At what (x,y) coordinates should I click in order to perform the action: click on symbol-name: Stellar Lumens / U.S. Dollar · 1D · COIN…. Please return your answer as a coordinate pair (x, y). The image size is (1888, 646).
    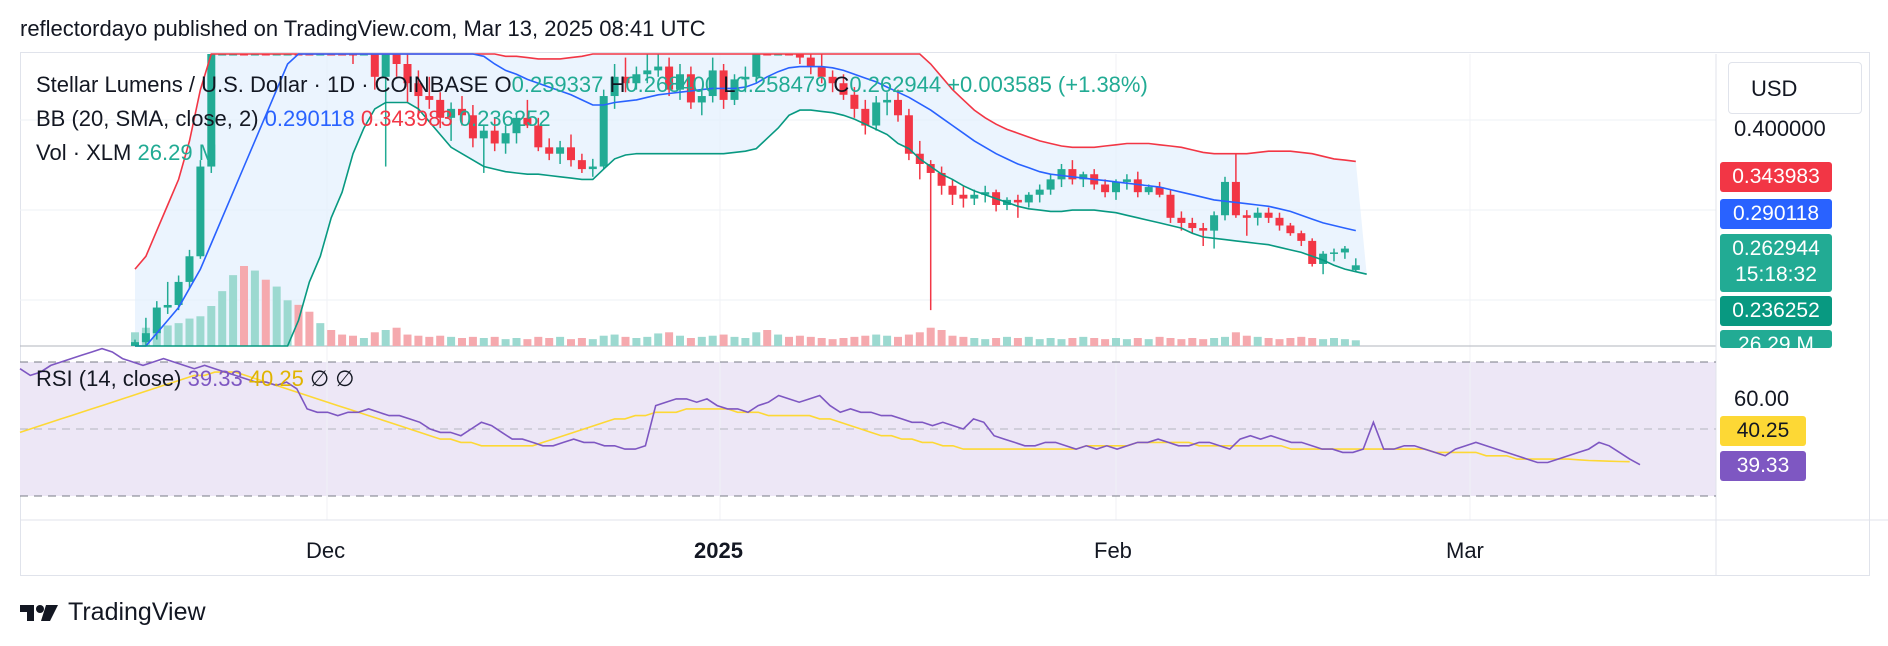
    Looking at the image, I should click on (262, 84).